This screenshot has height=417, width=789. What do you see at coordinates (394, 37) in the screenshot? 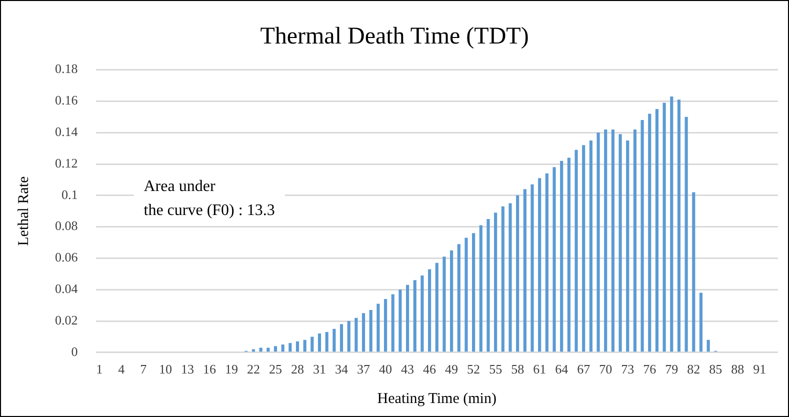
I see `chart-title: Thermal Death Time (TDT)` at bounding box center [394, 37].